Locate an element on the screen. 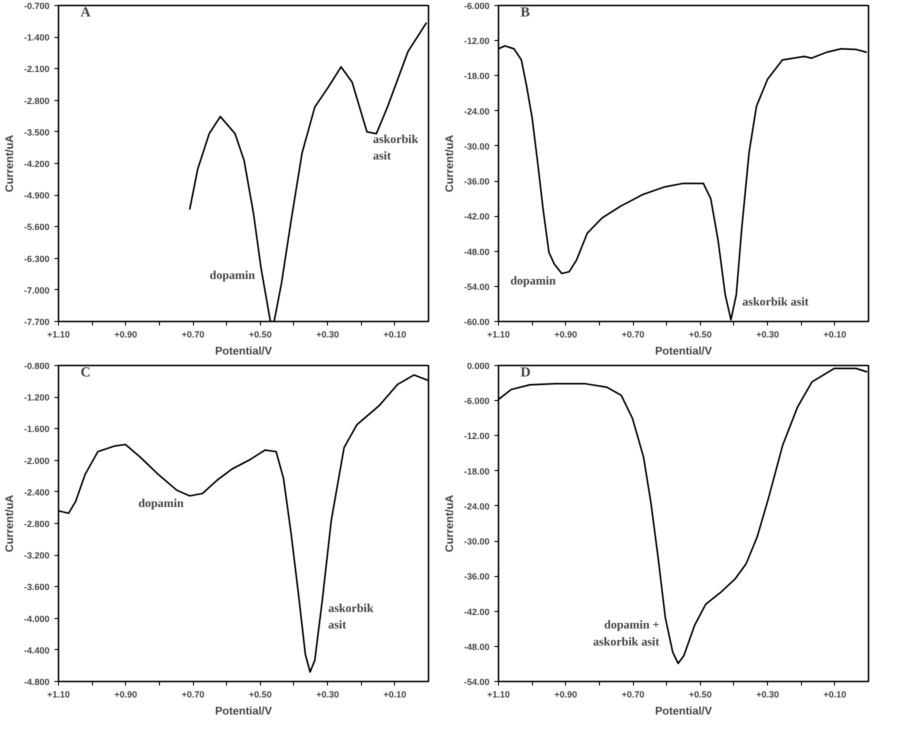 This screenshot has width=897, height=741. chart-title: C is located at coordinates (85, 373).